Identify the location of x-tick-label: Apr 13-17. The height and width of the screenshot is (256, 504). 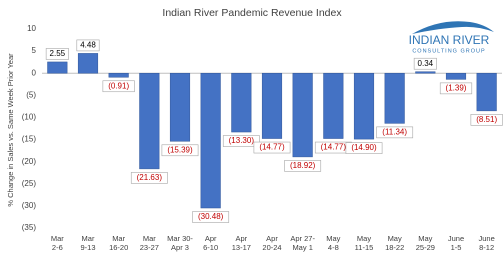
(241, 243).